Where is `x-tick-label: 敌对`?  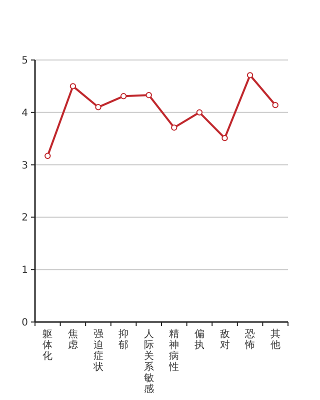 x-tick-label: 敌对 is located at coordinates (225, 340).